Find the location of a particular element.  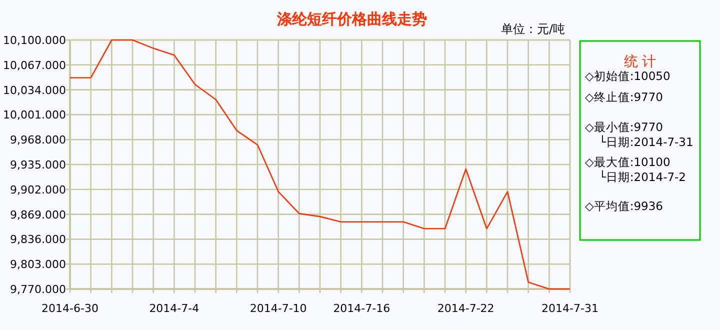

text: └日期:2014-7-2 is located at coordinates (642, 177).